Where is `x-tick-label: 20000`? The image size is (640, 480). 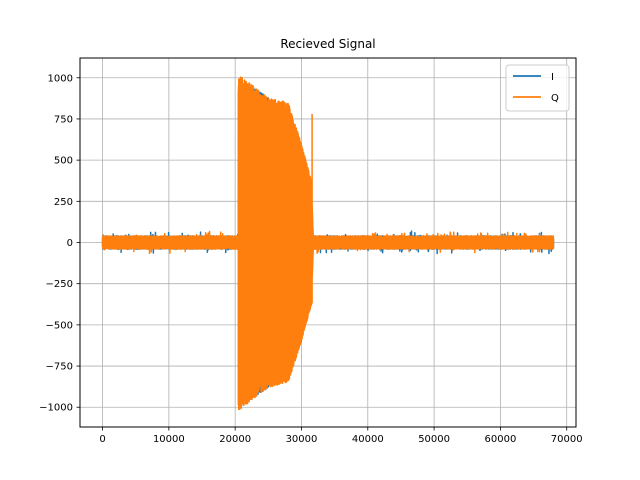 x-tick-label: 20000 is located at coordinates (235, 439).